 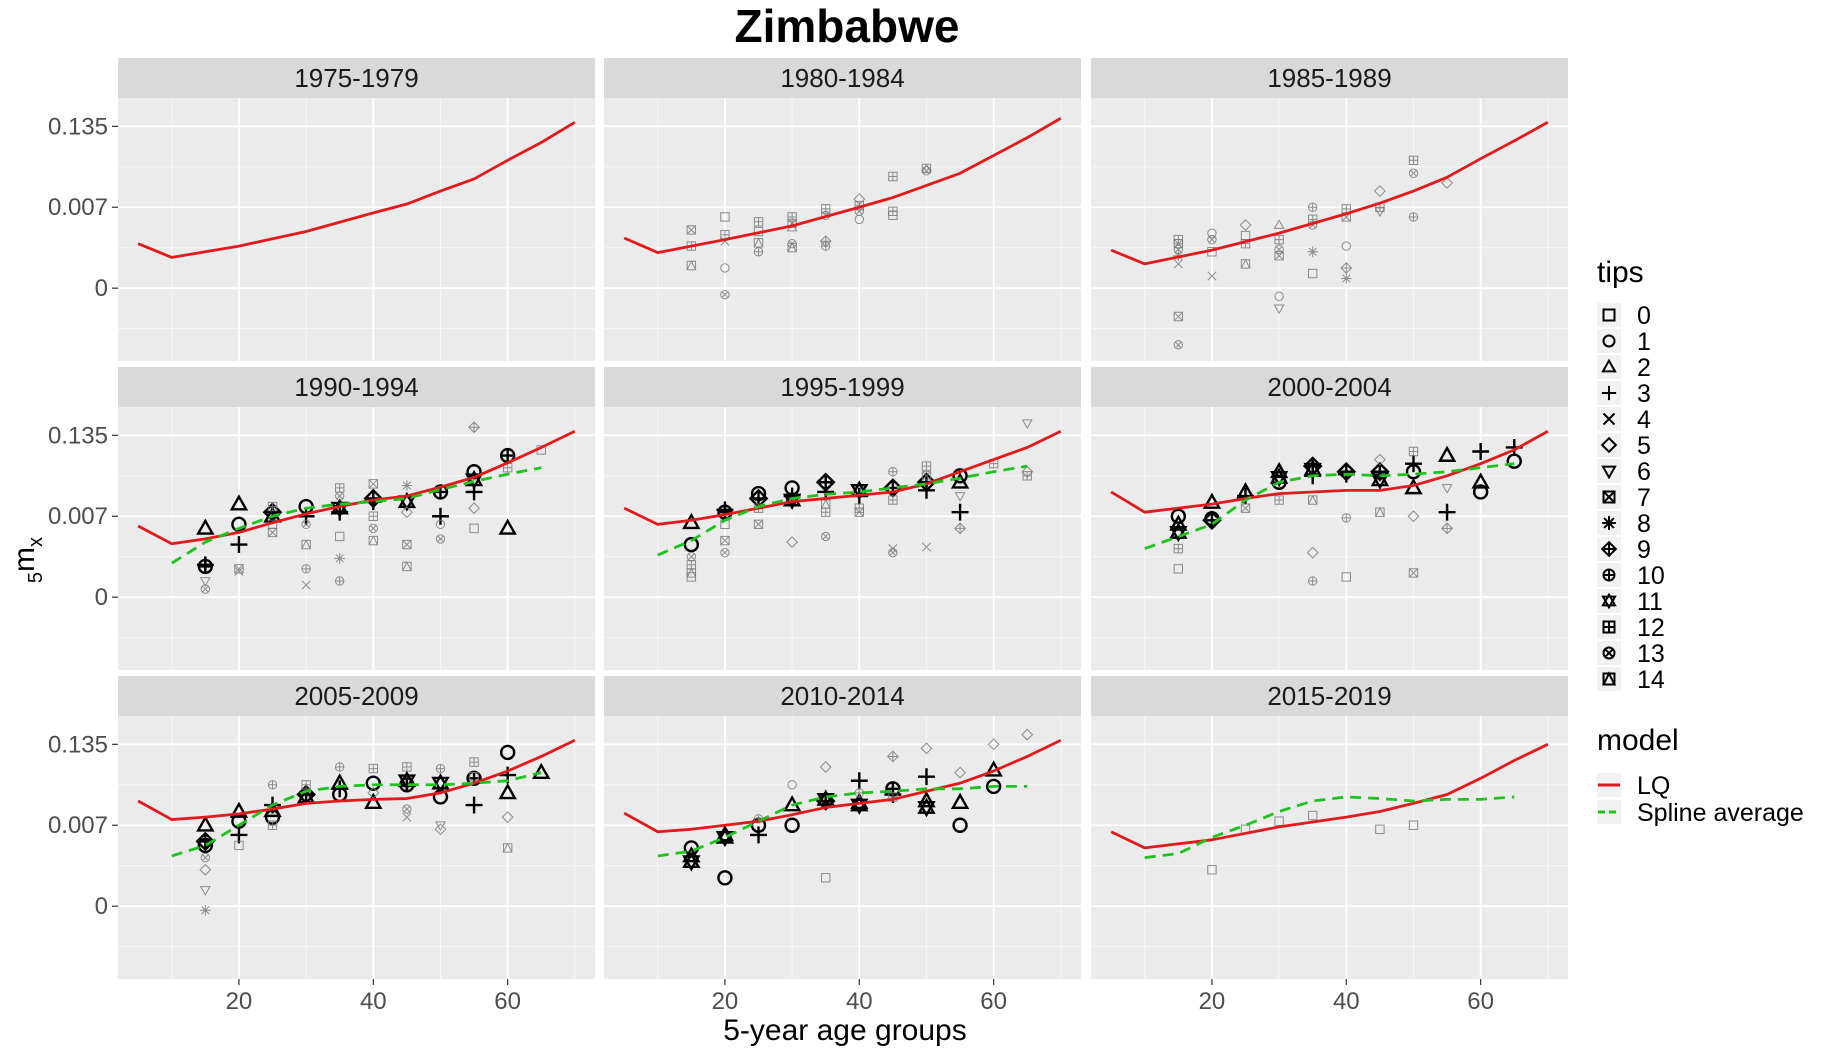 I want to click on legend-model-title: model, so click(x=1638, y=740).